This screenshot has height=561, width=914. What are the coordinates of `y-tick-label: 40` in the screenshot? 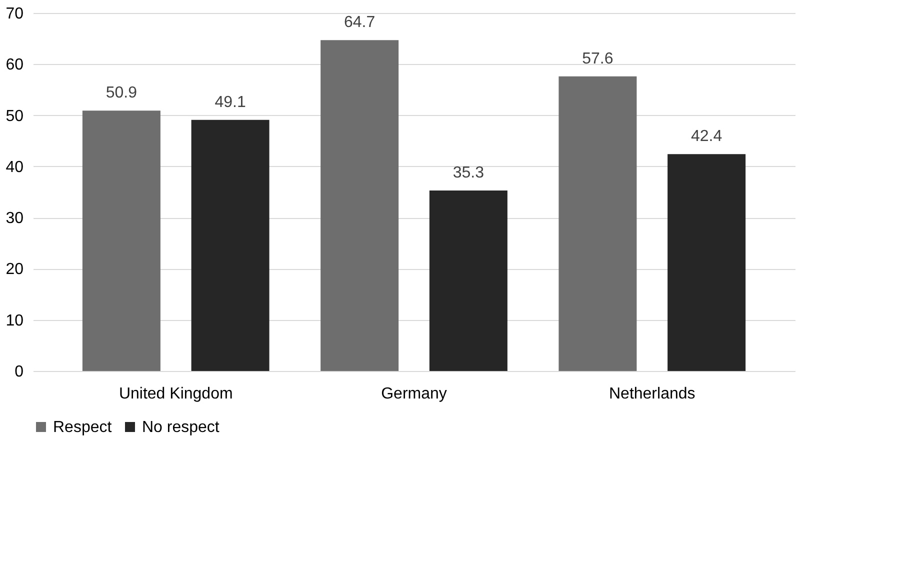 It's located at (15, 167).